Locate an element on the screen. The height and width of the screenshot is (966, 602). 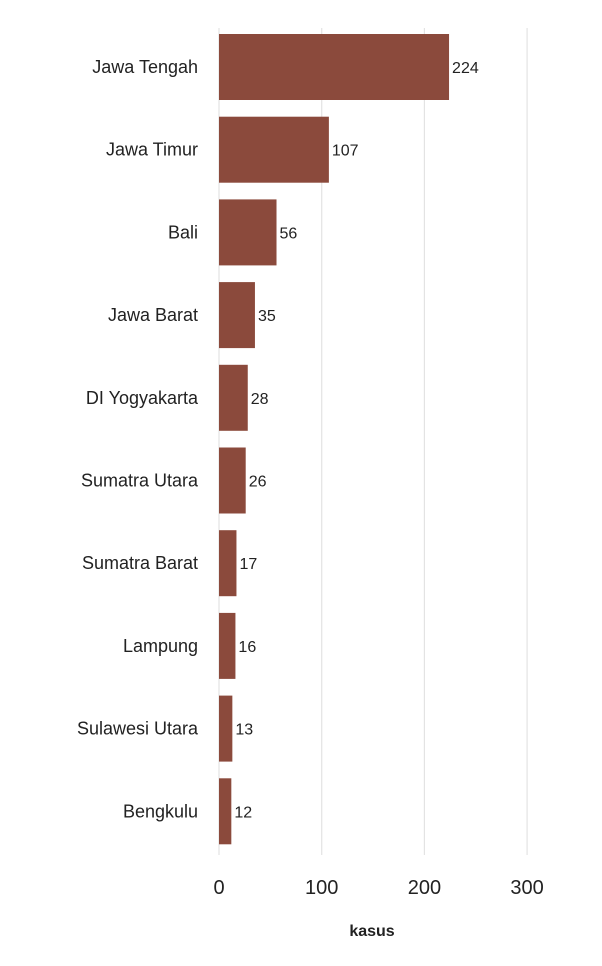
category-label: Sumatra Utara is located at coordinates (140, 481).